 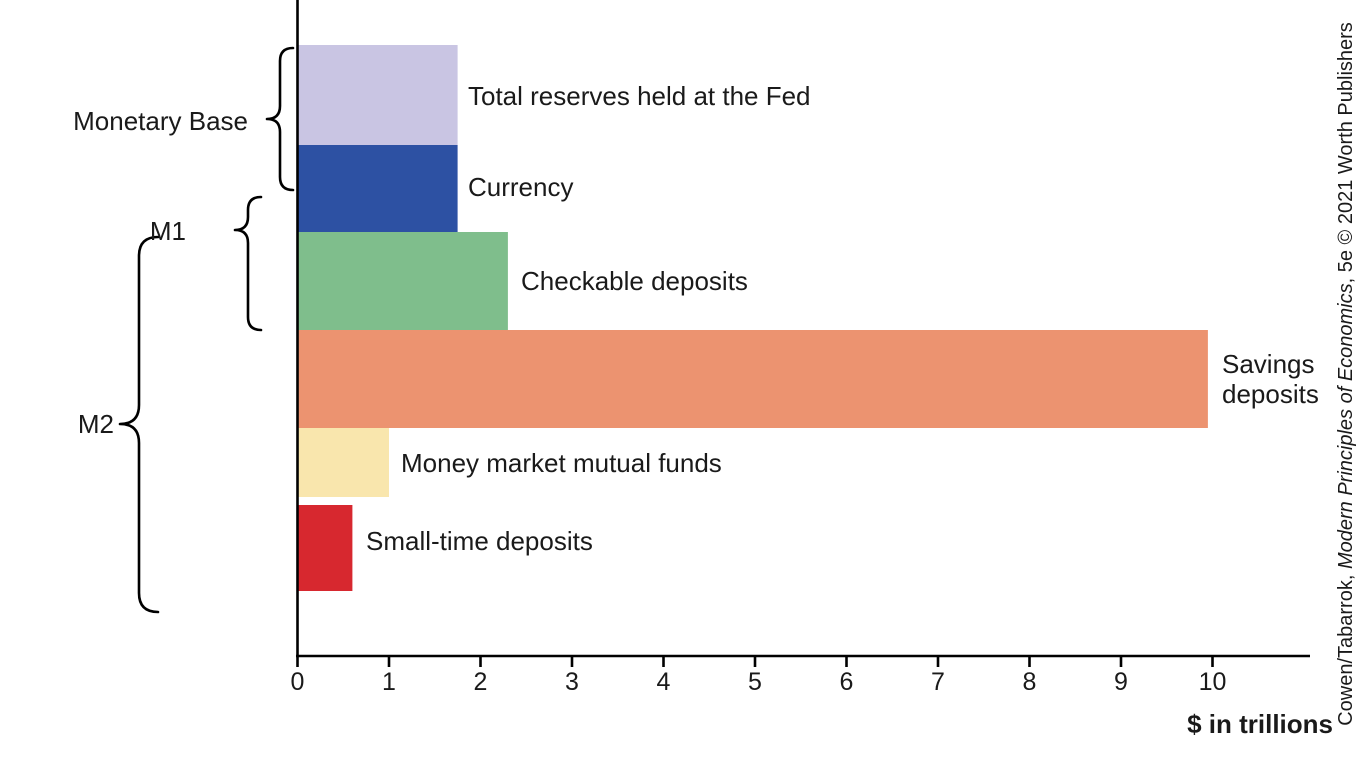 What do you see at coordinates (96, 424) in the screenshot?
I see `group-label-m2: M2` at bounding box center [96, 424].